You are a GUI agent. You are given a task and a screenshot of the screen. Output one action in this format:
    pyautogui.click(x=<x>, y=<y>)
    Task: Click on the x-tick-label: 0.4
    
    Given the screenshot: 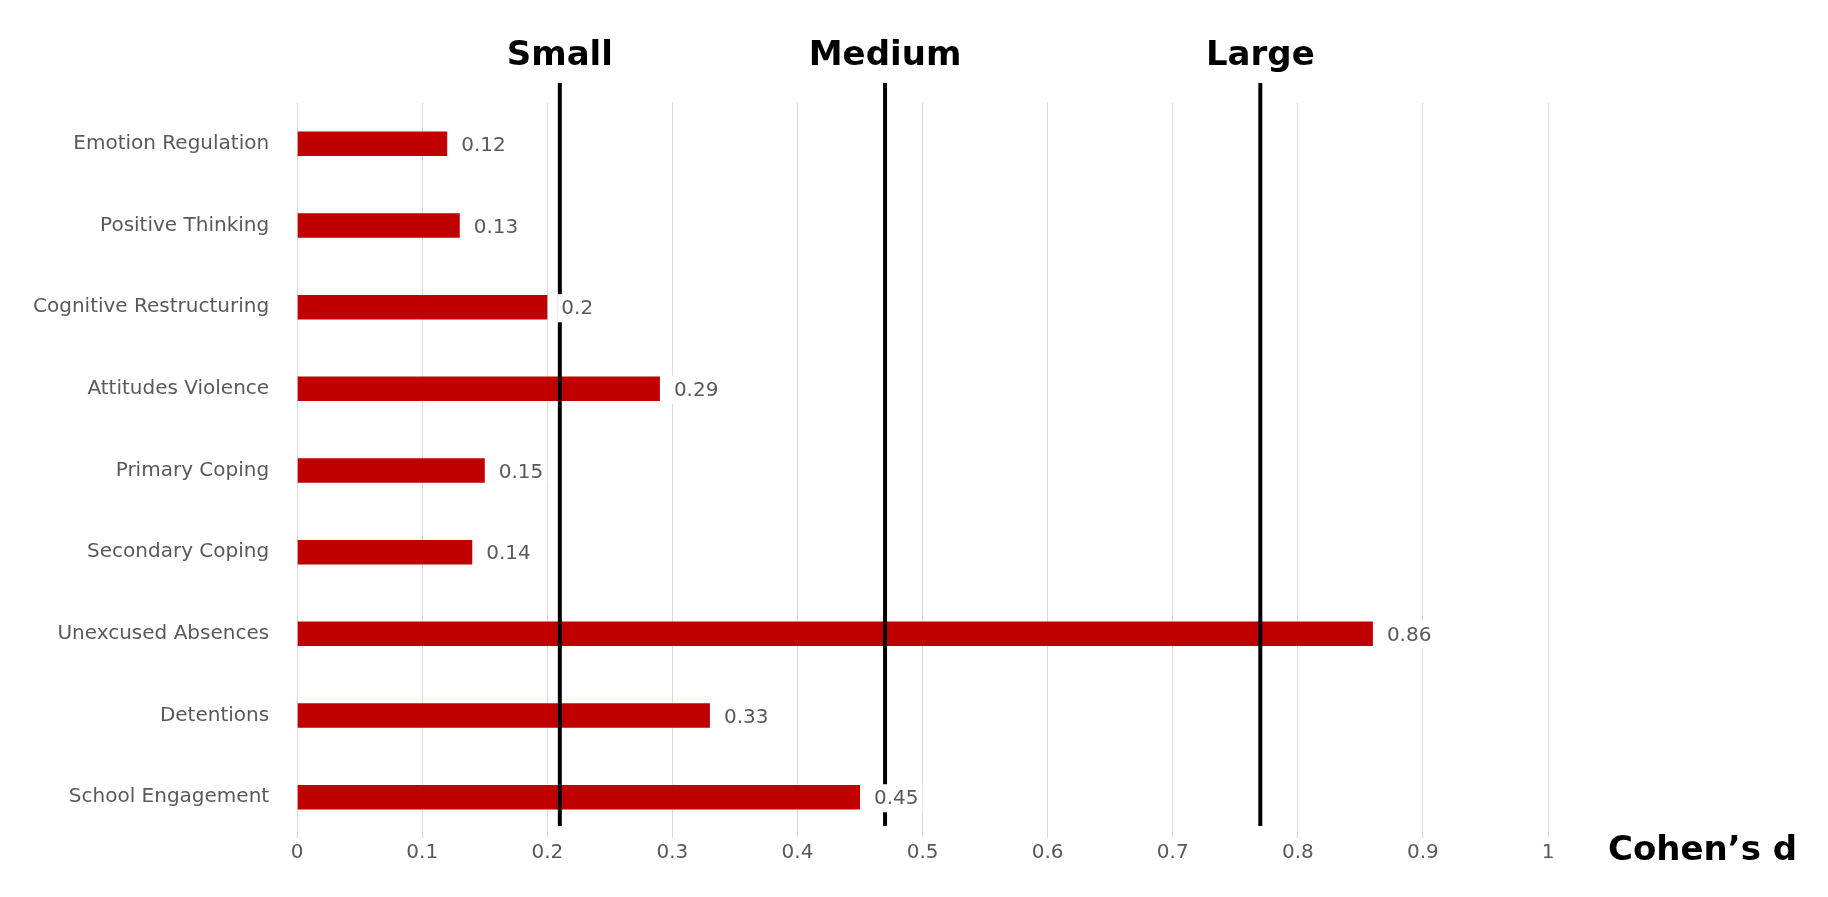 What is the action you would take?
    pyautogui.click(x=797, y=851)
    